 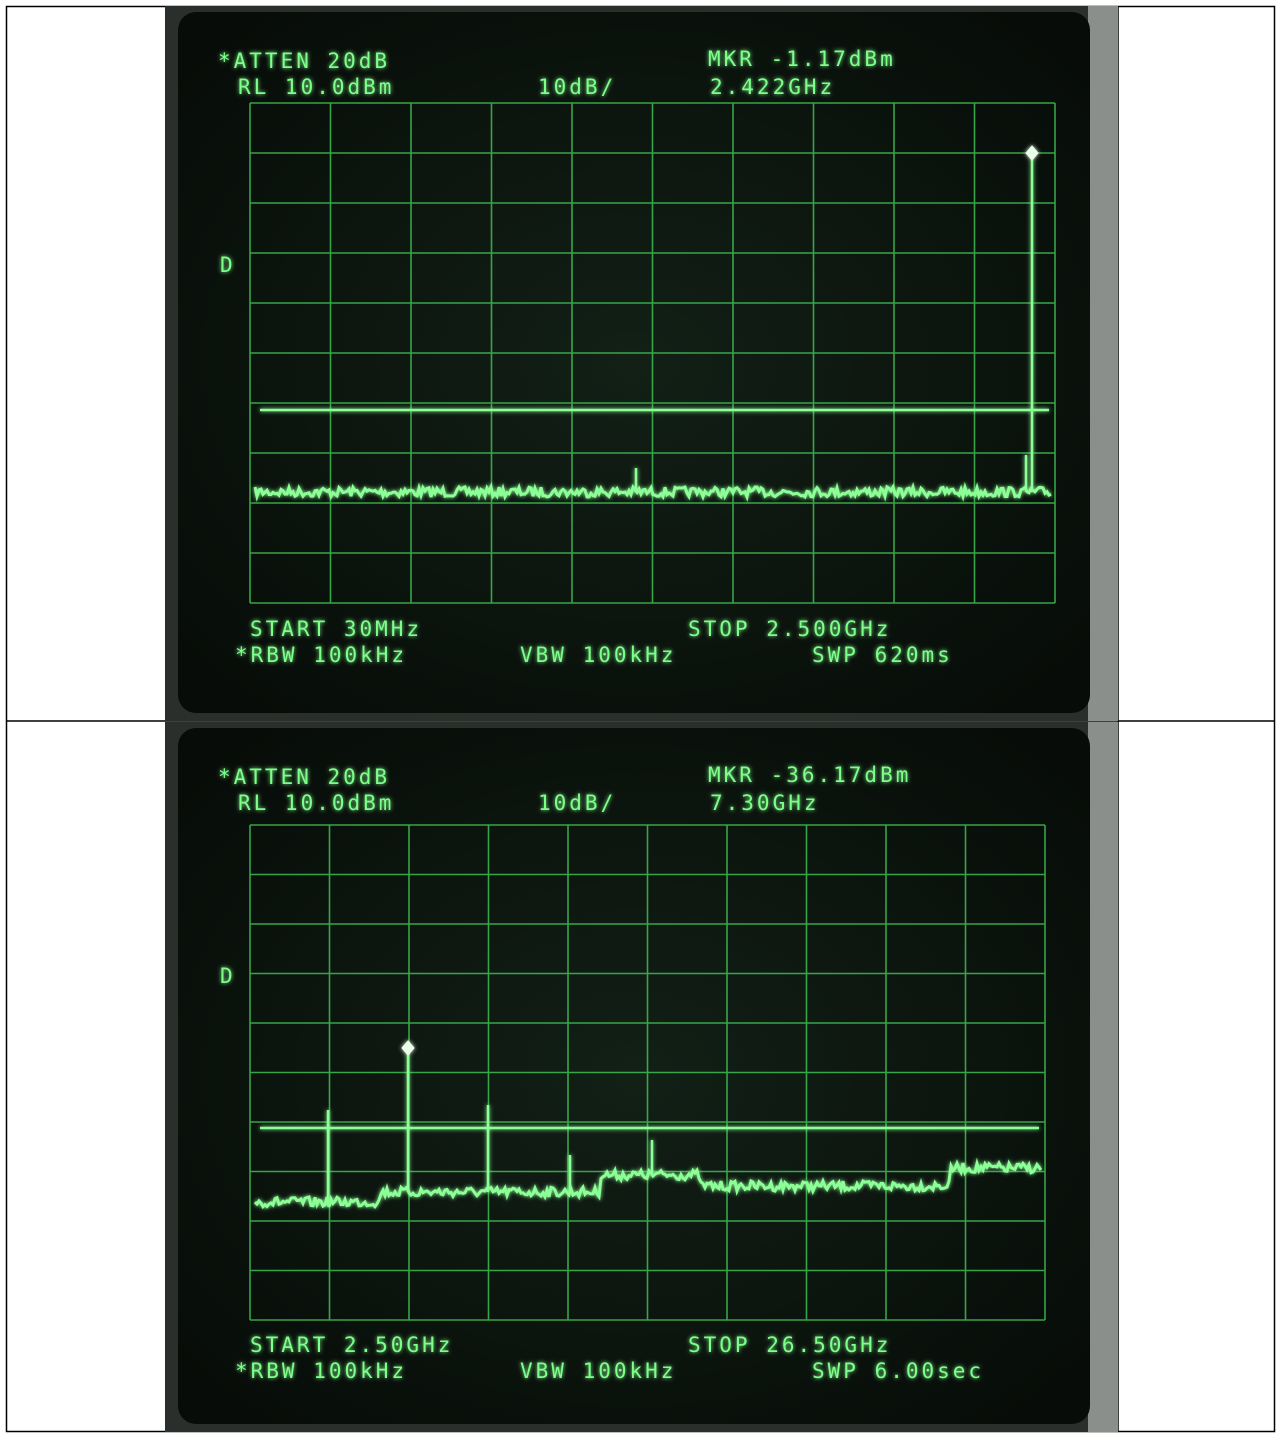 What do you see at coordinates (789, 629) in the screenshot?
I see `stop: STOP 2.500GHz` at bounding box center [789, 629].